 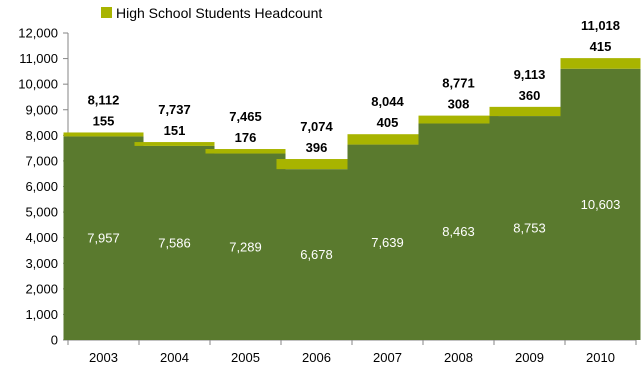 I want to click on y-tick-label: 4,000, so click(x=41, y=237).